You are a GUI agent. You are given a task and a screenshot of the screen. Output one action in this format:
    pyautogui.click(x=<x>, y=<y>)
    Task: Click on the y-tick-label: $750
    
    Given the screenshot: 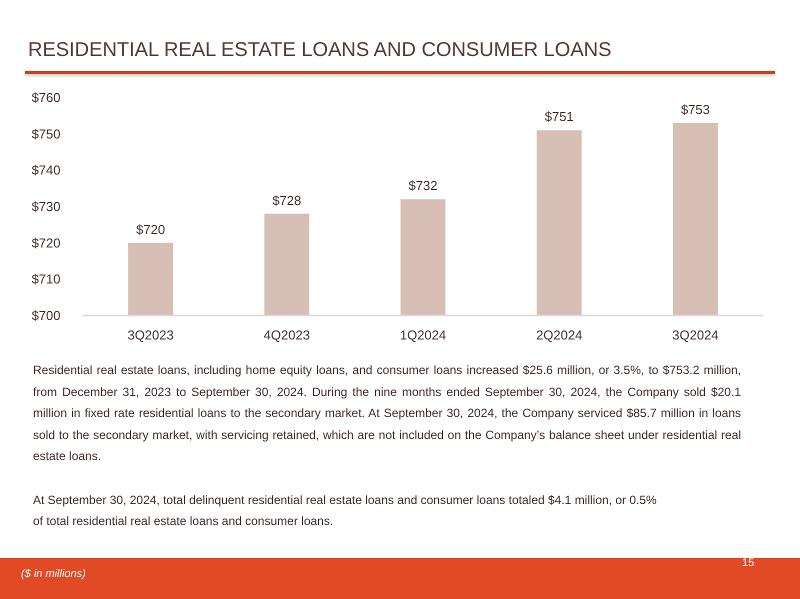 What is the action you would take?
    pyautogui.click(x=46, y=134)
    